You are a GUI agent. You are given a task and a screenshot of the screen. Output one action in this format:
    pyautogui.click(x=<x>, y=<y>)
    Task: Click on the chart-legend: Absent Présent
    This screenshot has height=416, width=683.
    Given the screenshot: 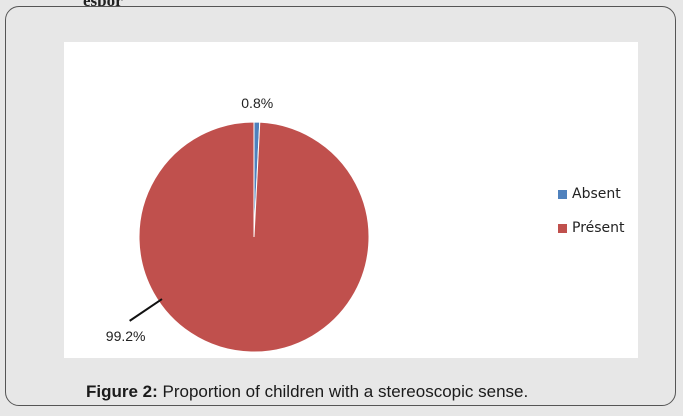 What is the action you would take?
    pyautogui.click(x=591, y=218)
    